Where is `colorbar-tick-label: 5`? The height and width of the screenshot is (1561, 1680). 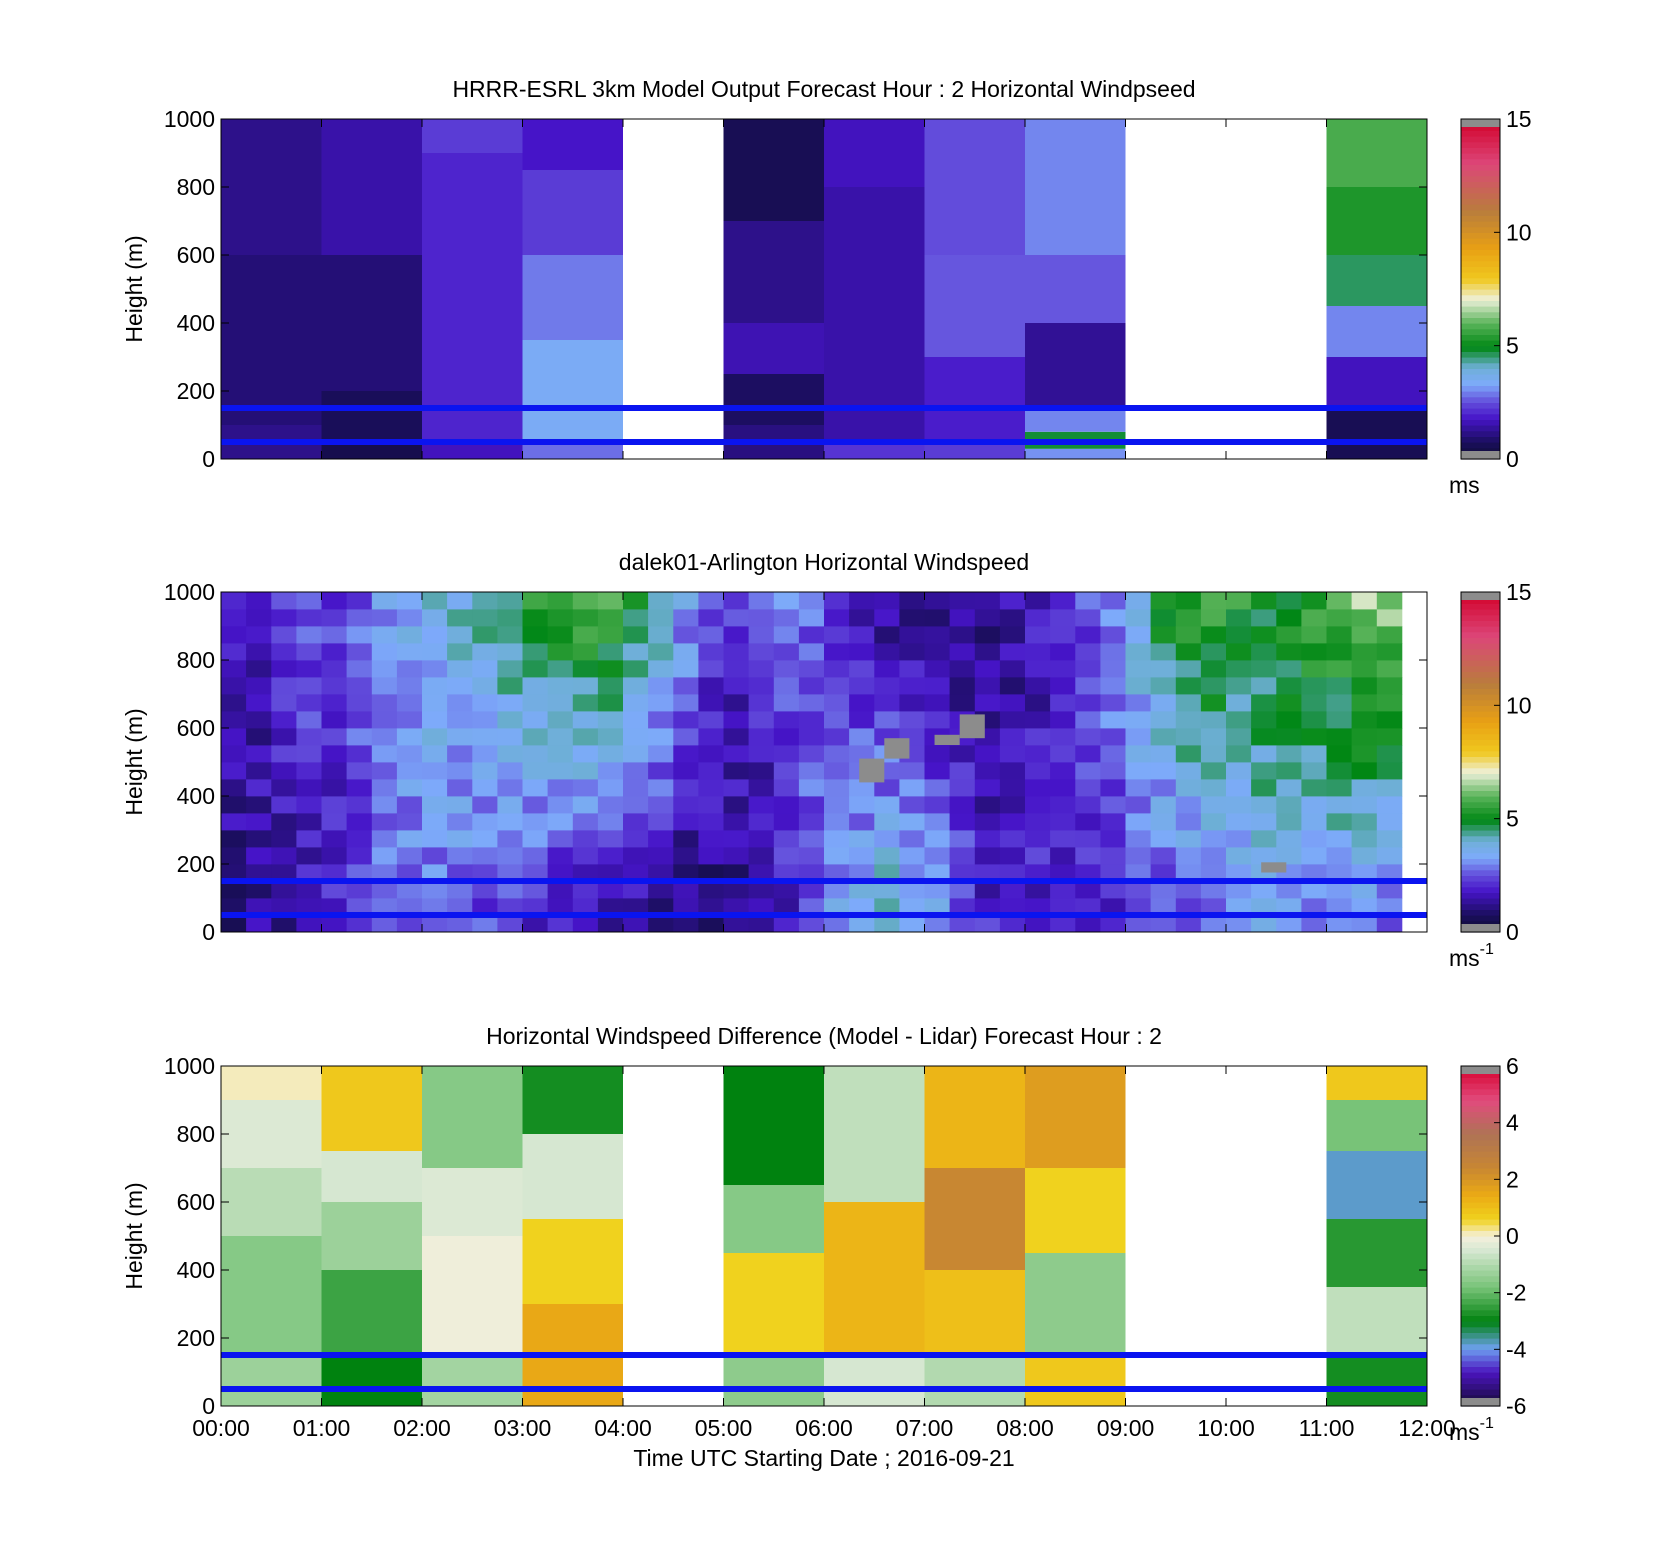
colorbar-tick-label: 5 is located at coordinates (1512, 346).